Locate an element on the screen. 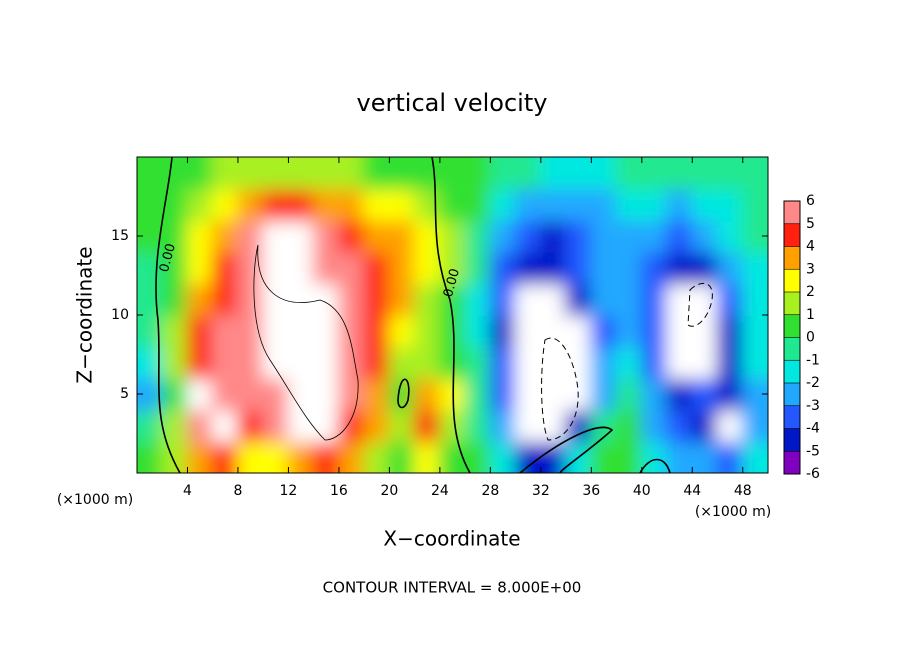 The height and width of the screenshot is (658, 904). colorbar-tick-label: 6 is located at coordinates (810, 201).